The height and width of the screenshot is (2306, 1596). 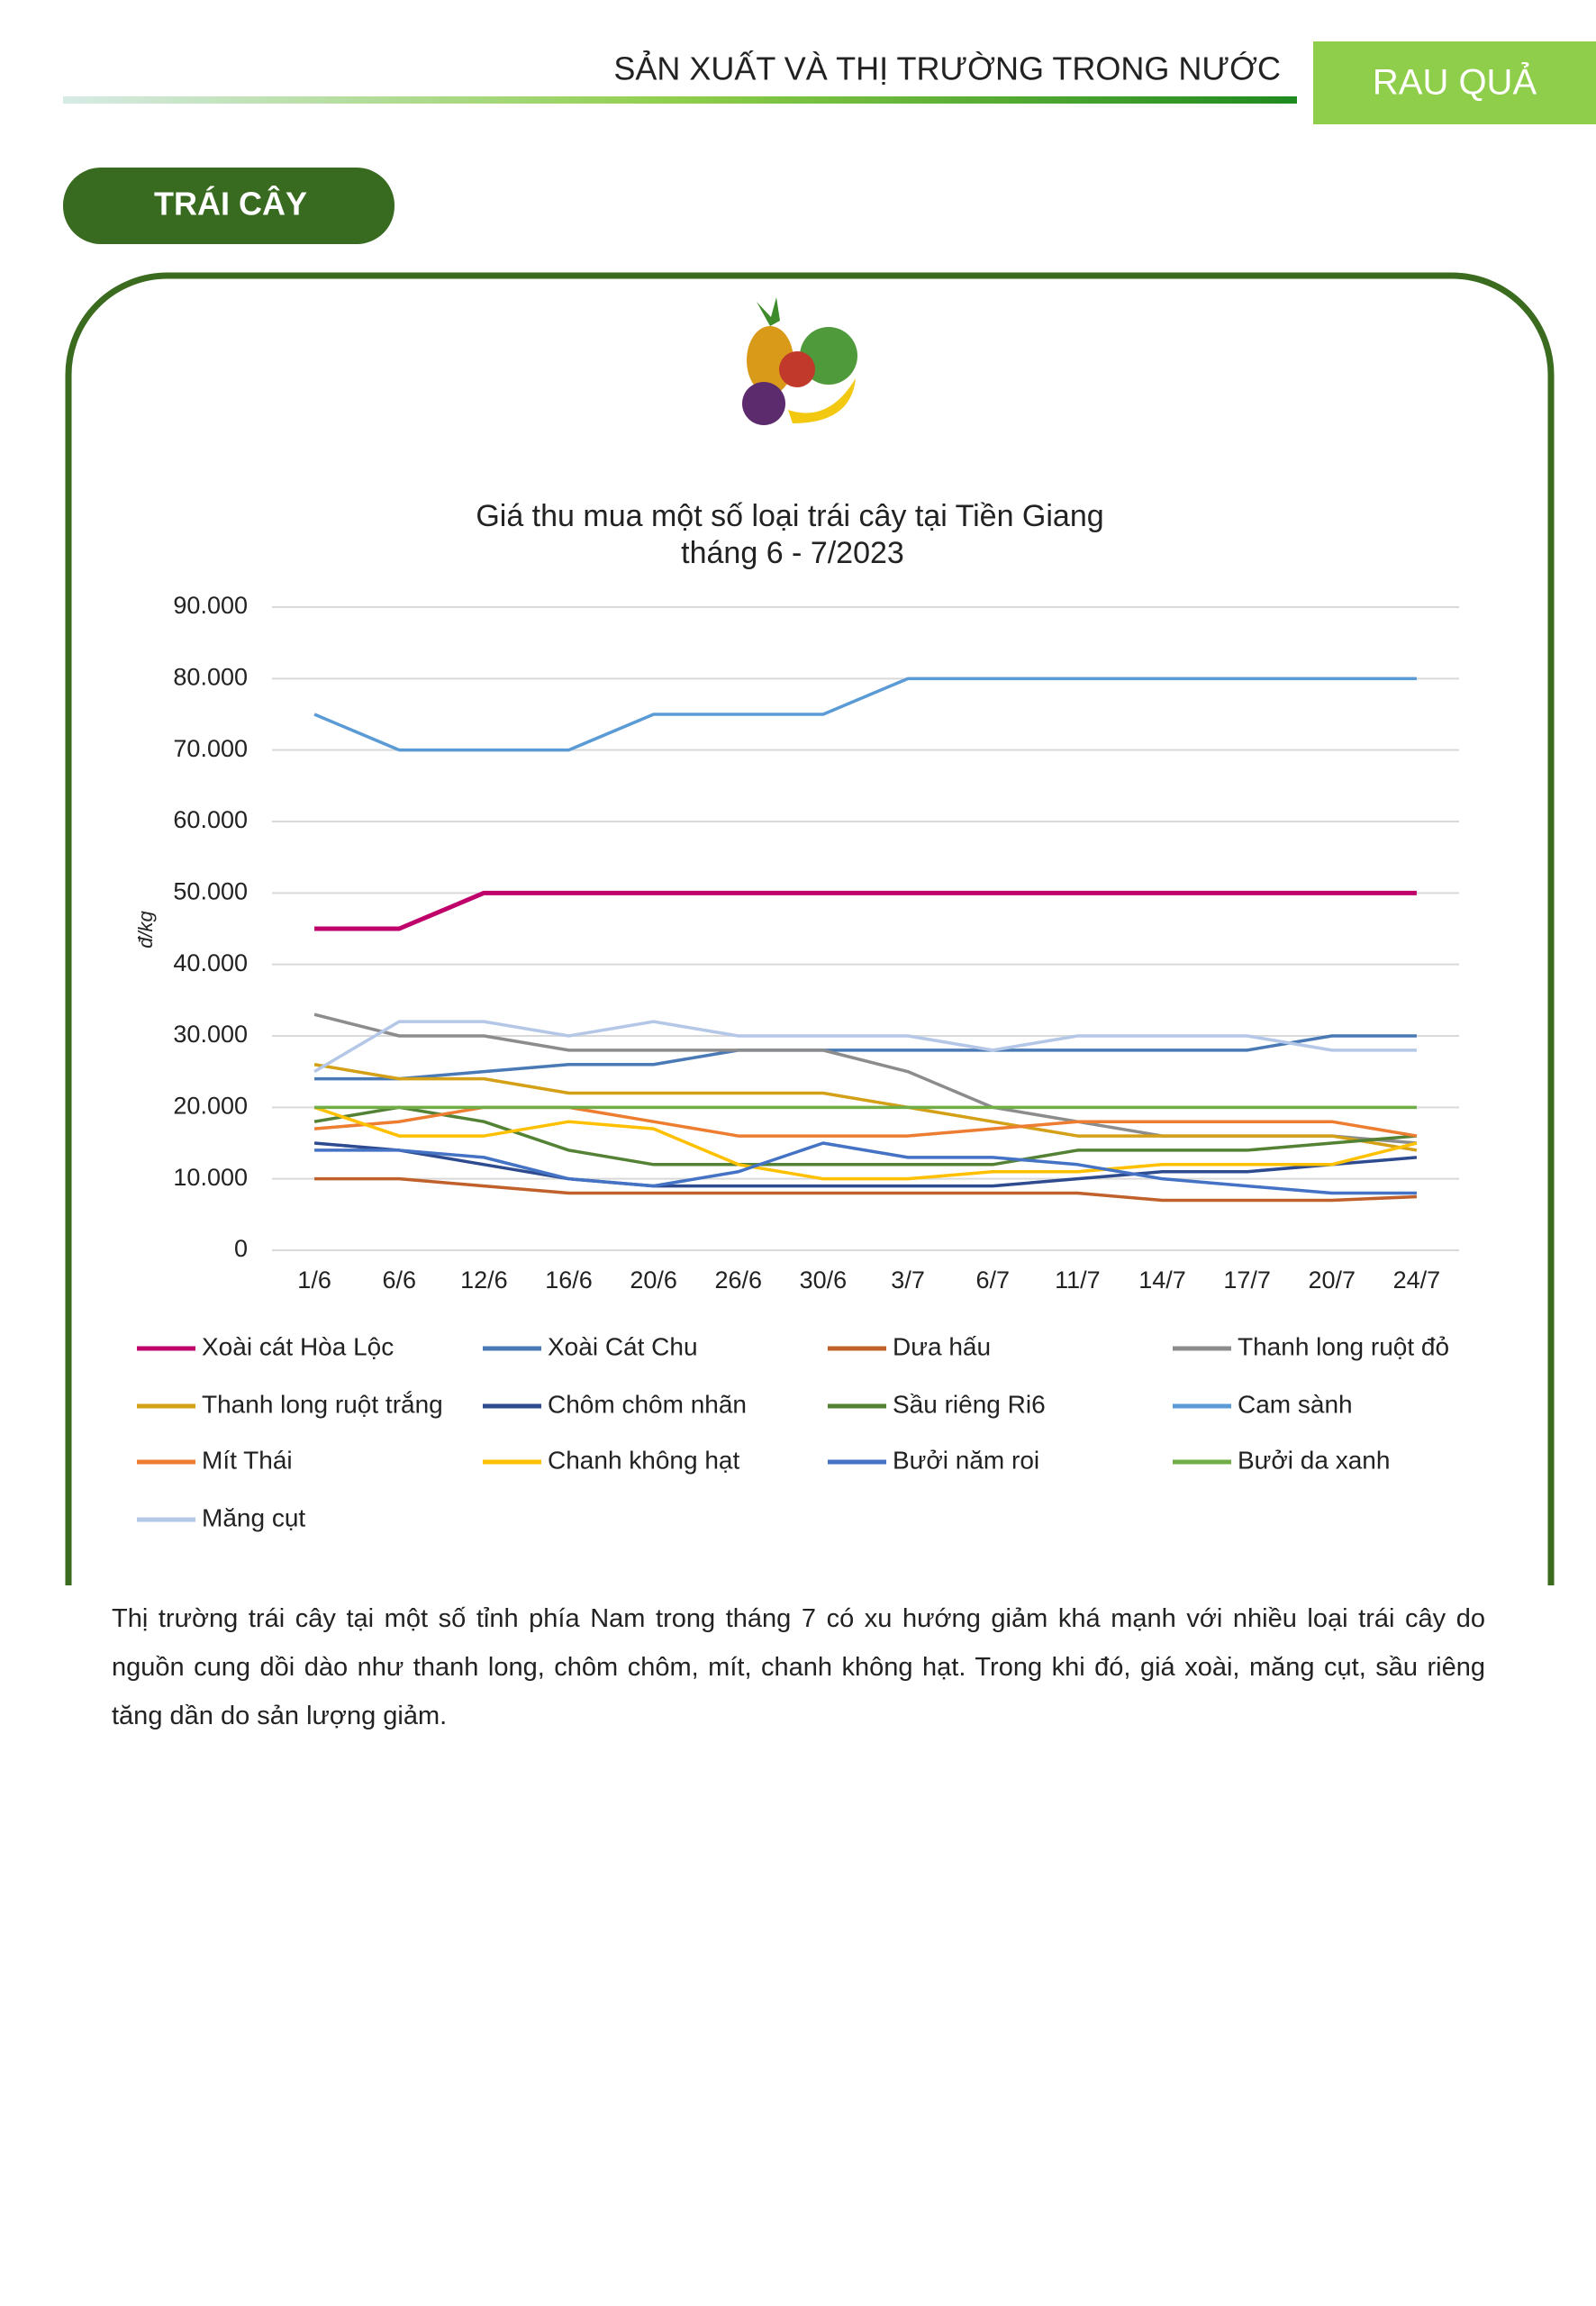 What do you see at coordinates (792, 553) in the screenshot?
I see `chart-subtitle: tháng 6 - 7/2023` at bounding box center [792, 553].